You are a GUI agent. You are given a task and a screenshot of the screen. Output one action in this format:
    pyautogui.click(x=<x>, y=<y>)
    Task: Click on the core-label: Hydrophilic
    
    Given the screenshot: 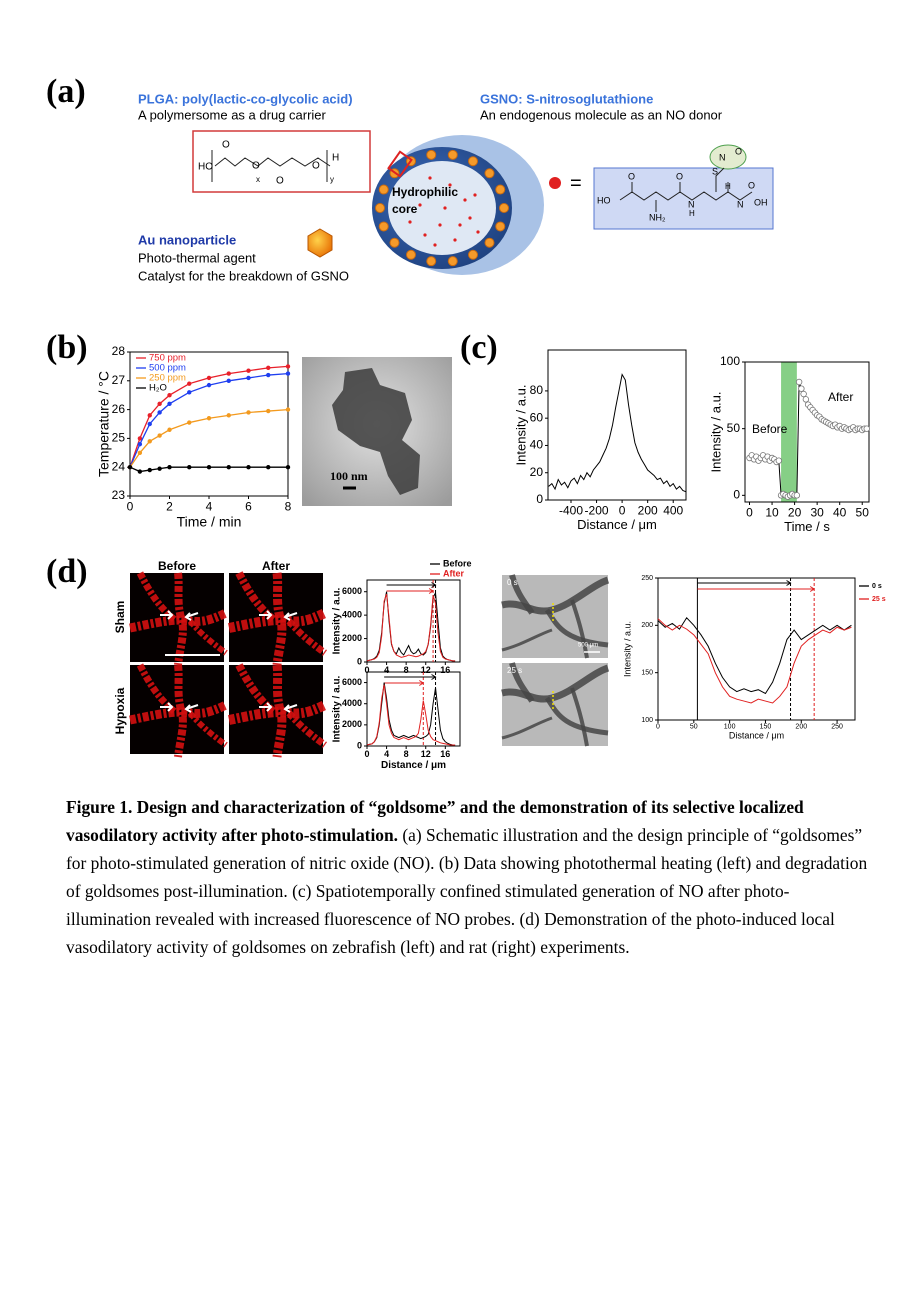 What is the action you would take?
    pyautogui.click(x=425, y=192)
    